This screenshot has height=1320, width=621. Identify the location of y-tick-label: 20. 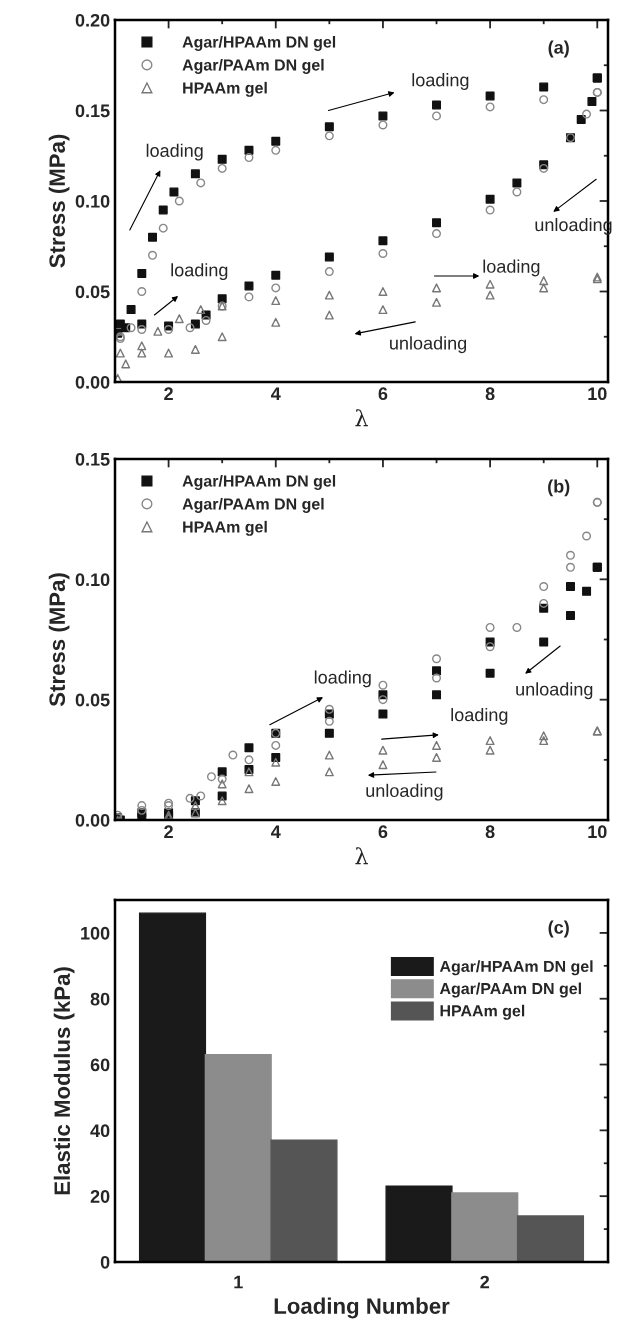
(100, 1196).